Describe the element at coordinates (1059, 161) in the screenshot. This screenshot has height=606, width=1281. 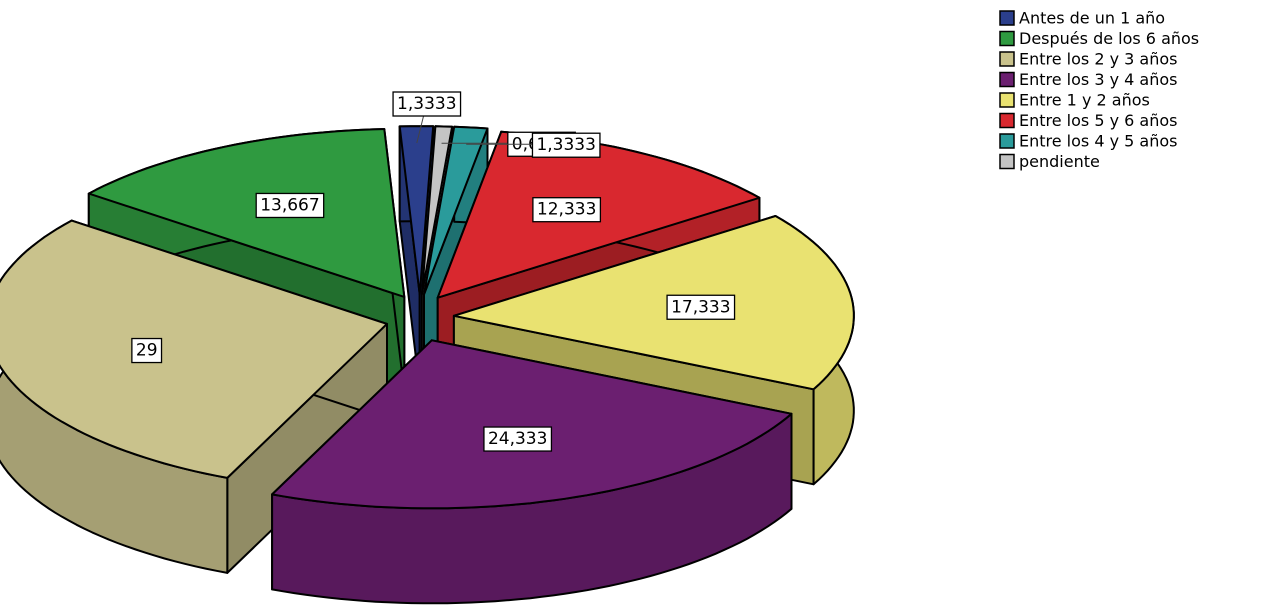
I see `legend-label: pendiente` at that location.